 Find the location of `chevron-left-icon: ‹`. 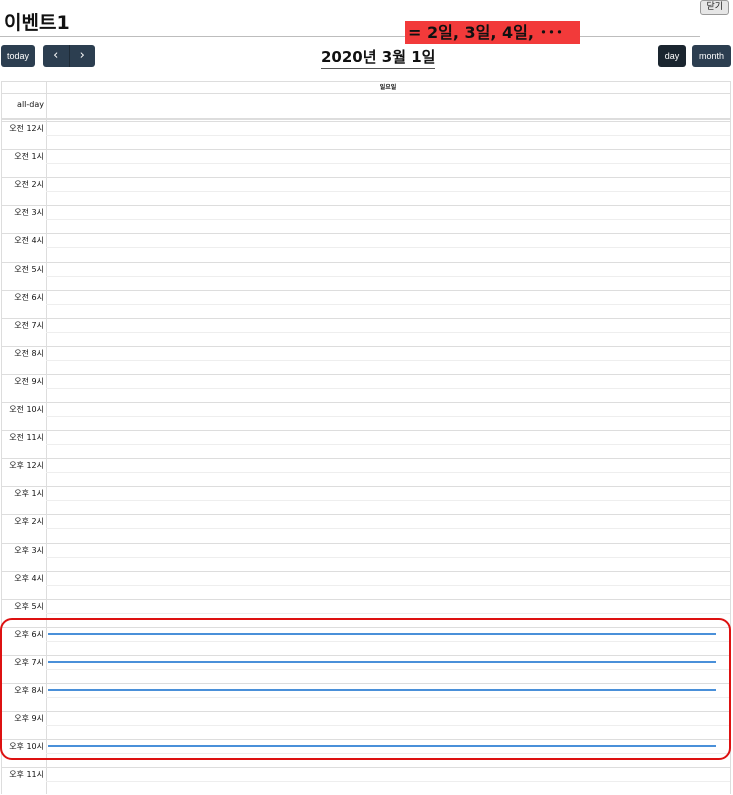

chevron-left-icon: ‹ is located at coordinates (56, 55).